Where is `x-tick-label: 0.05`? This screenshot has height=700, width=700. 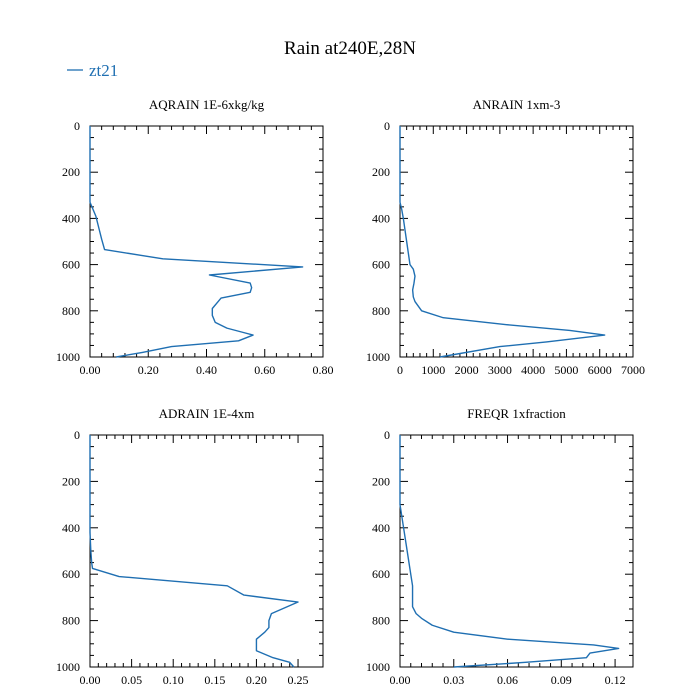
x-tick-label: 0.05 is located at coordinates (131, 680).